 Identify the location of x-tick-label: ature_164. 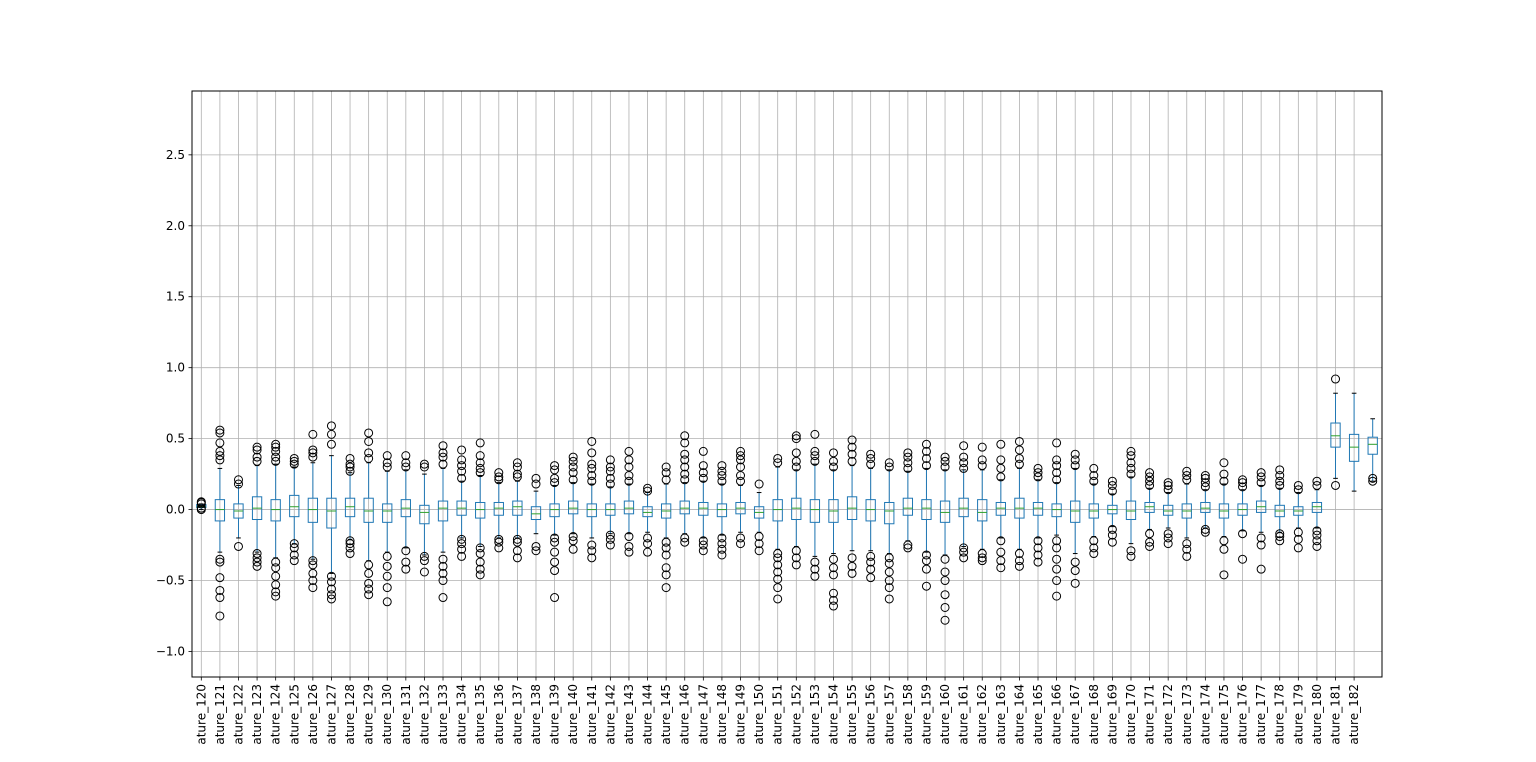
(1019, 714).